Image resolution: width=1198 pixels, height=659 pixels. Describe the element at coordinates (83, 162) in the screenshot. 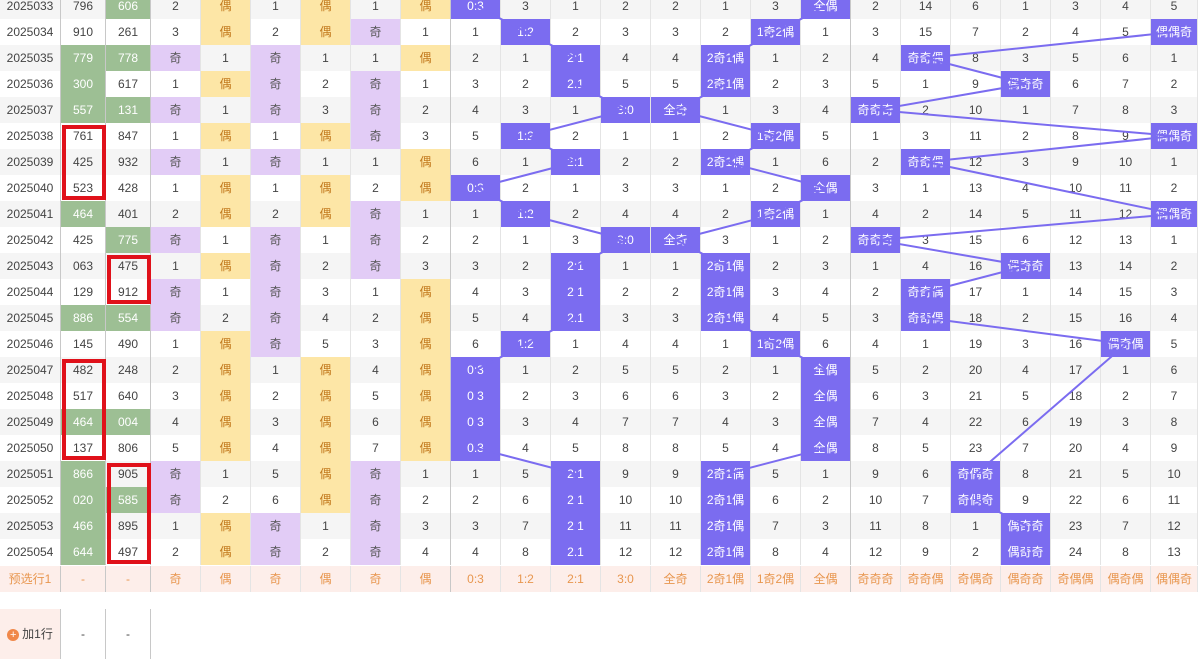

I see `data-cell: 425` at that location.